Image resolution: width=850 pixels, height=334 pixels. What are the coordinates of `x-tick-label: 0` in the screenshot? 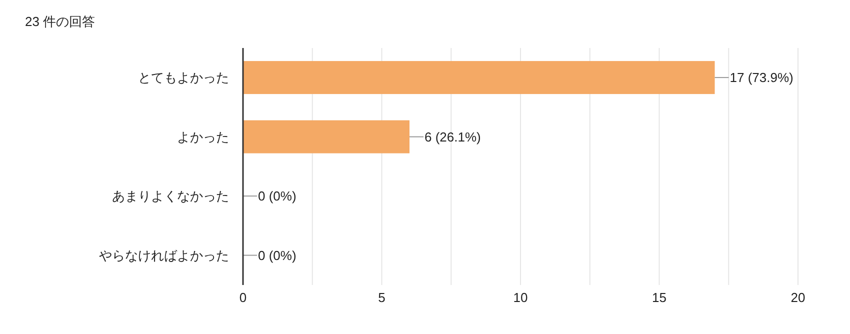 It's located at (243, 298).